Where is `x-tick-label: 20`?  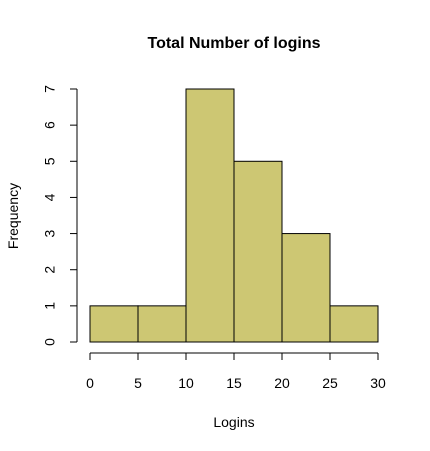 x-tick-label: 20 is located at coordinates (282, 383).